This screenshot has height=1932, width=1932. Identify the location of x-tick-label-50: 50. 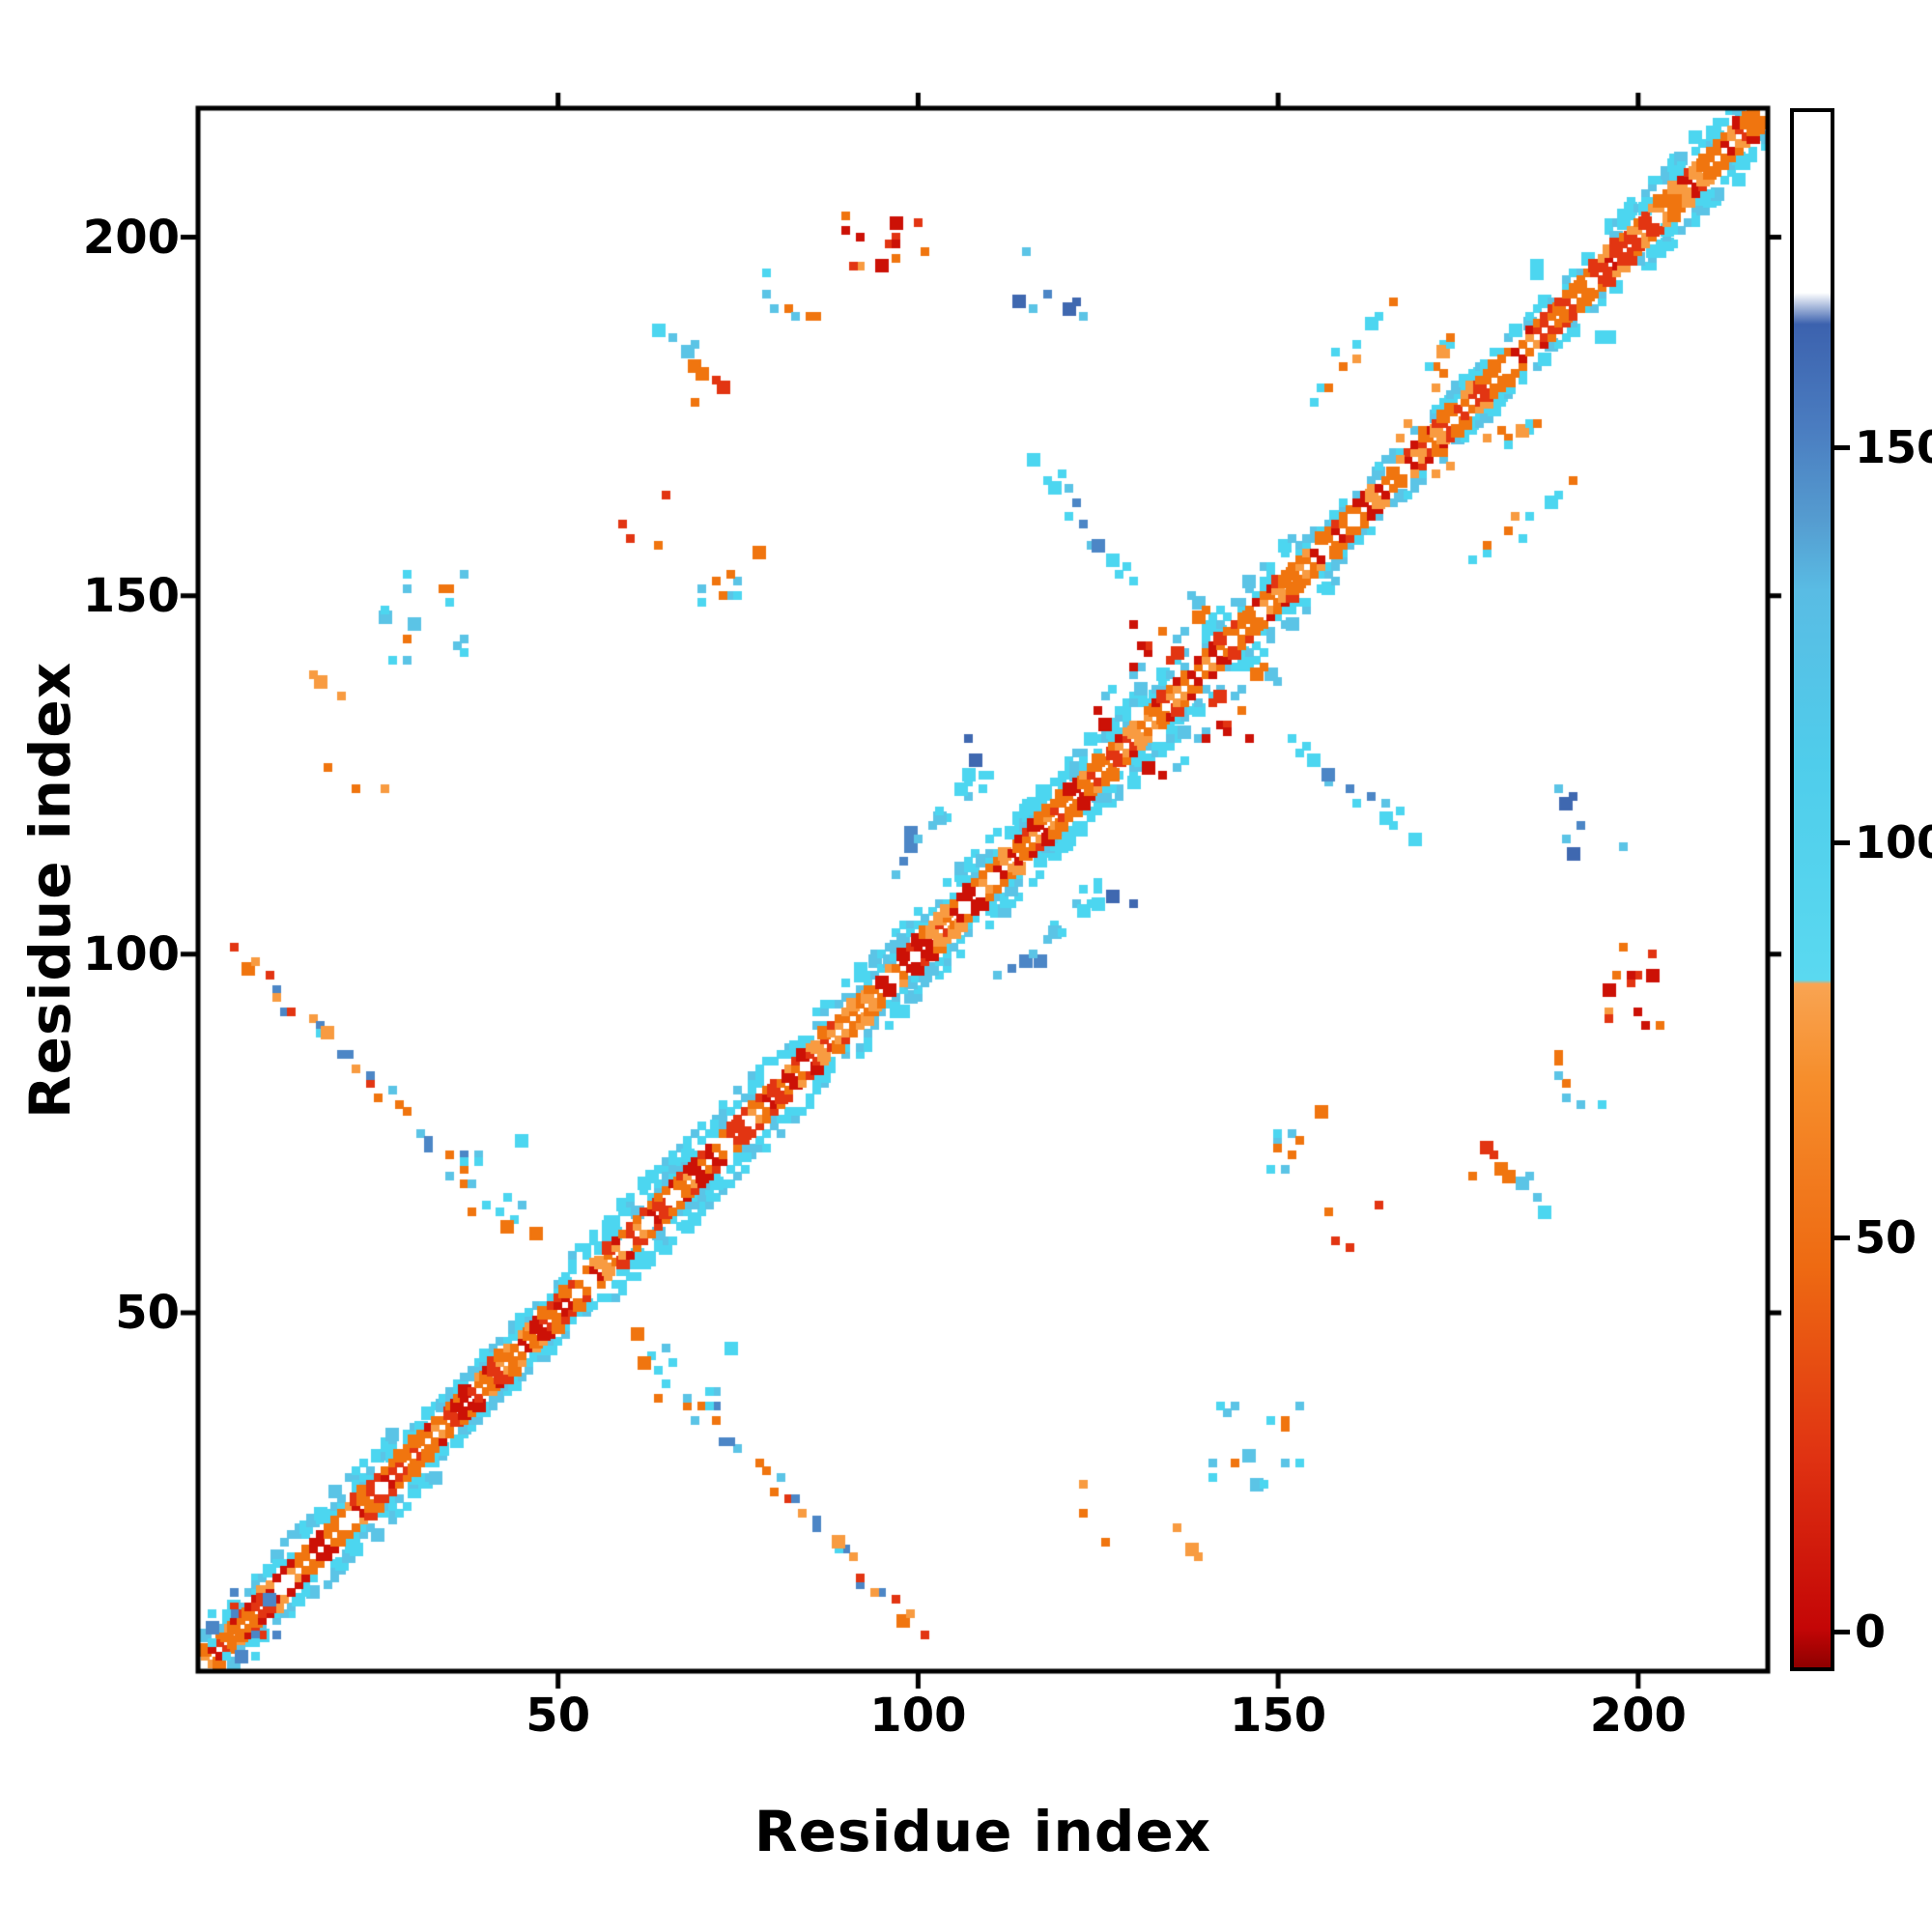
(558, 1716).